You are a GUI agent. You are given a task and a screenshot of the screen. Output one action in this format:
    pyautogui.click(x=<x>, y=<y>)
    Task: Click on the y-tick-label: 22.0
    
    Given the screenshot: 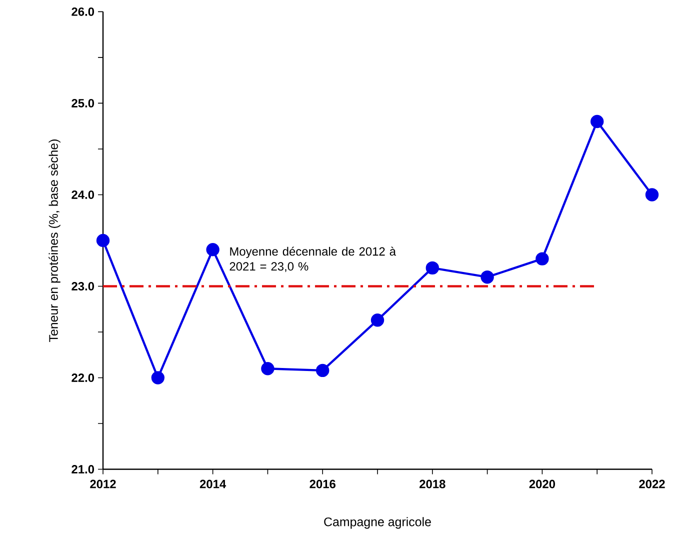 What is the action you would take?
    pyautogui.click(x=83, y=378)
    